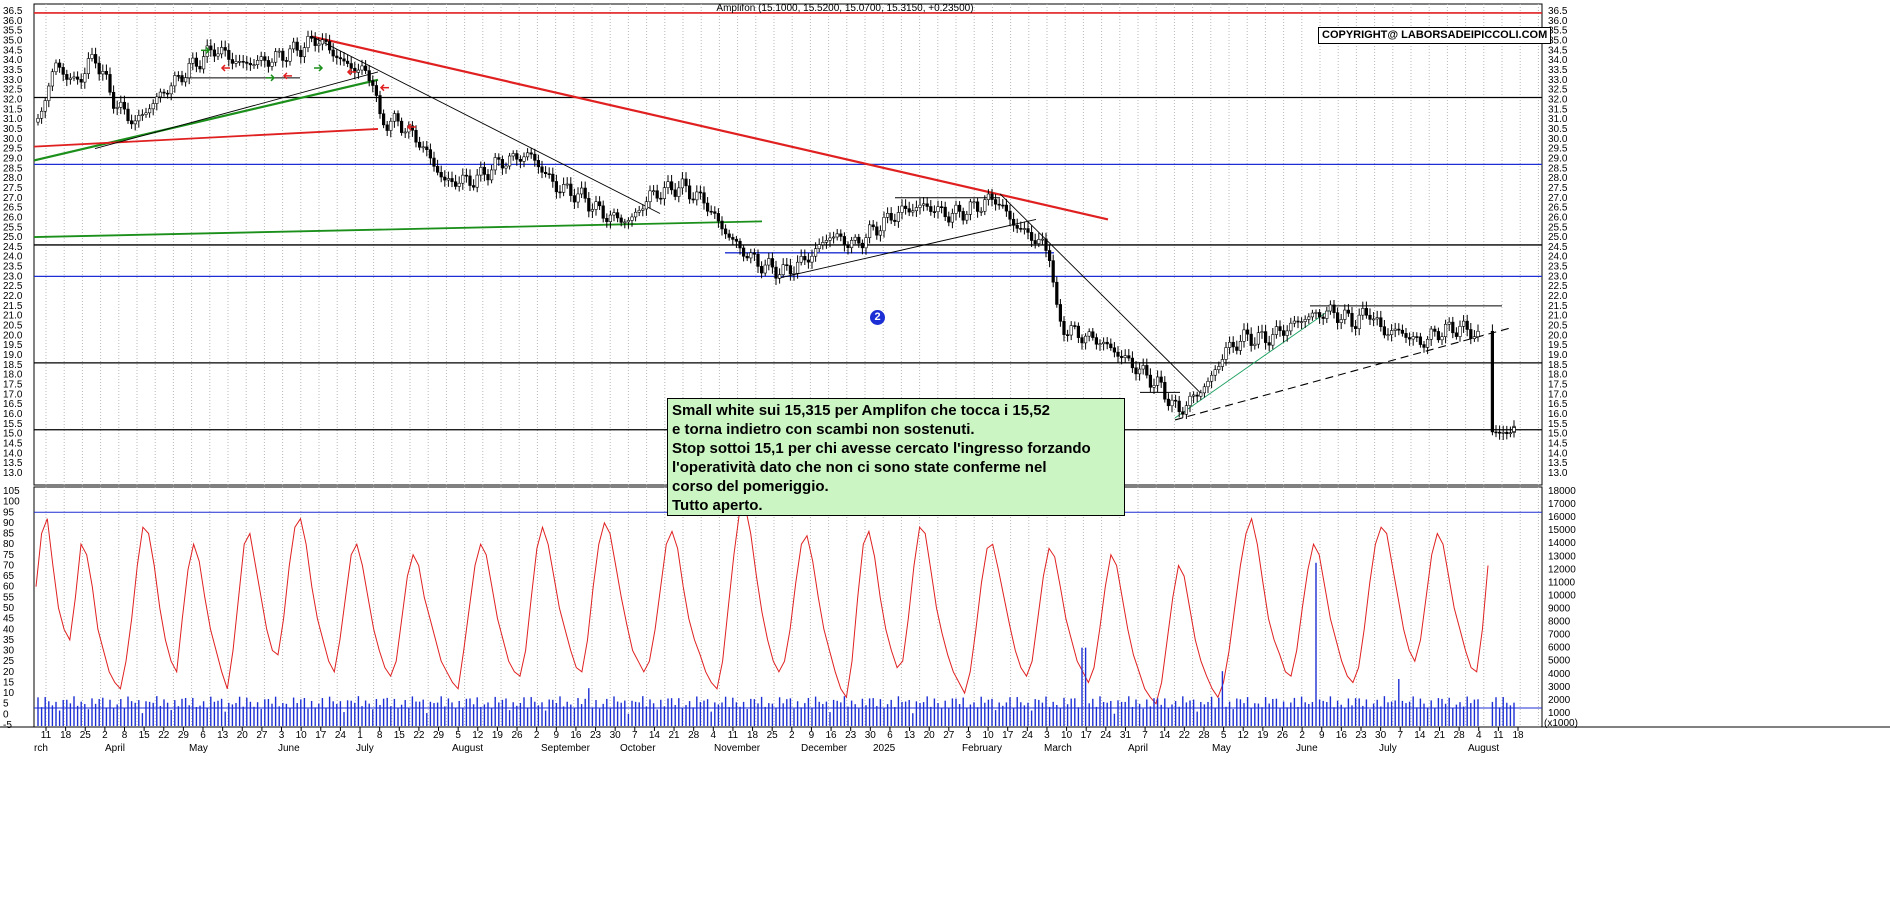 The image size is (1890, 903). Describe the element at coordinates (41, 748) in the screenshot. I see `month-tick-label: rch` at that location.